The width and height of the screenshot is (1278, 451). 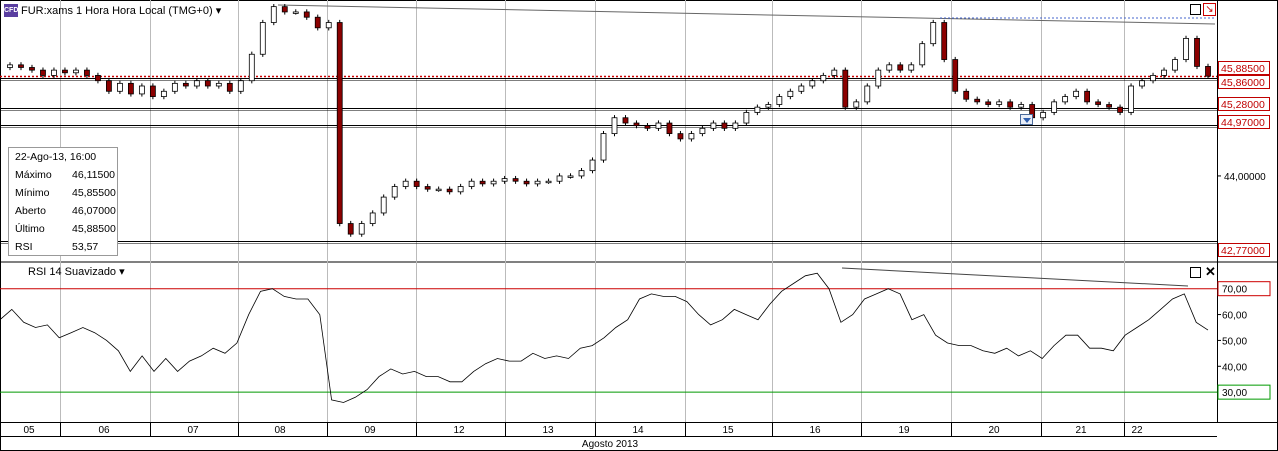 I want to click on rsi-panel-title: RSI 14 Suavizado ▾, so click(x=76, y=271).